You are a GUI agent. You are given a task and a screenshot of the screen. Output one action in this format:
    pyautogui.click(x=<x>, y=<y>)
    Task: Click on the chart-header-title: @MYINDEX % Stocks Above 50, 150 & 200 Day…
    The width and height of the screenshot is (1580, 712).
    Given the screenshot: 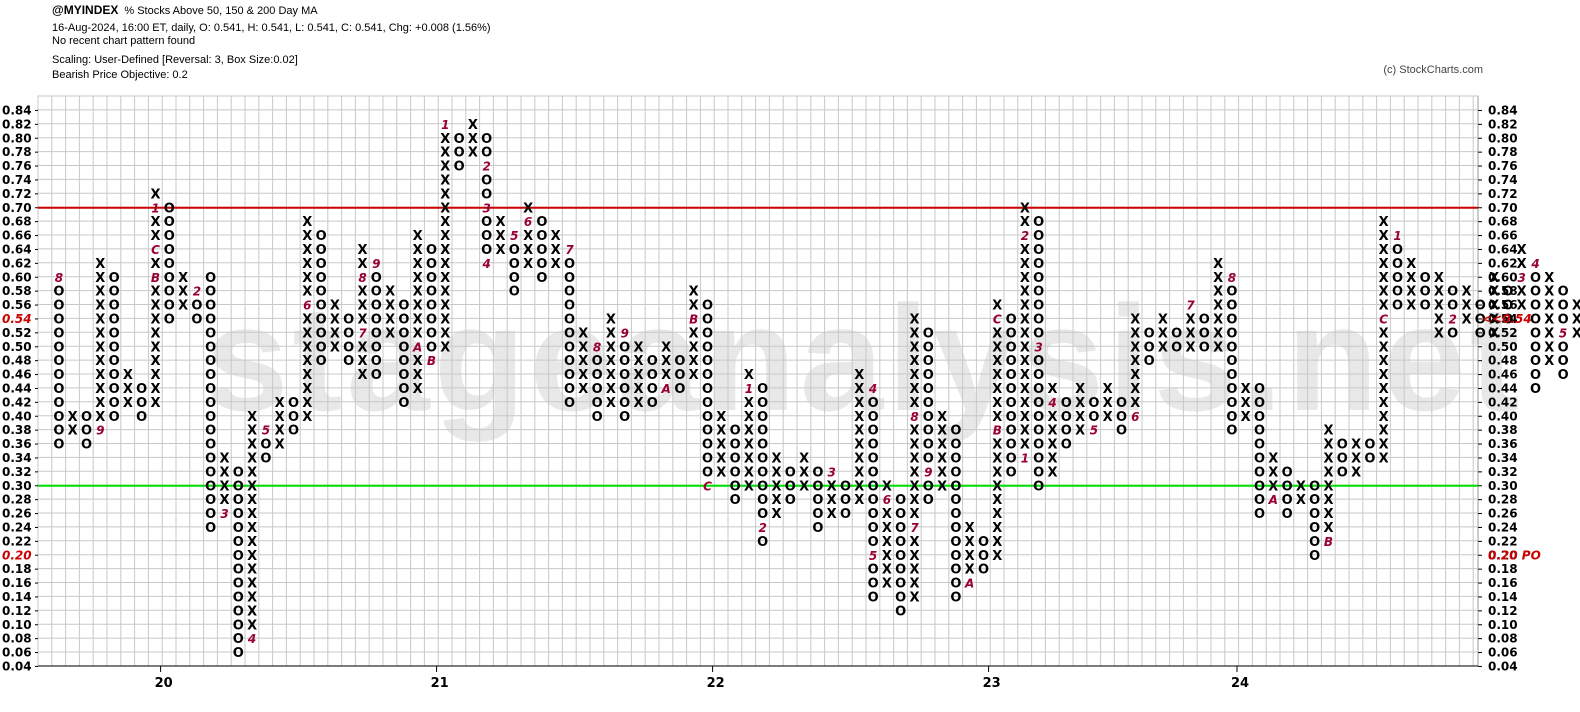 What is the action you would take?
    pyautogui.click(x=185, y=11)
    